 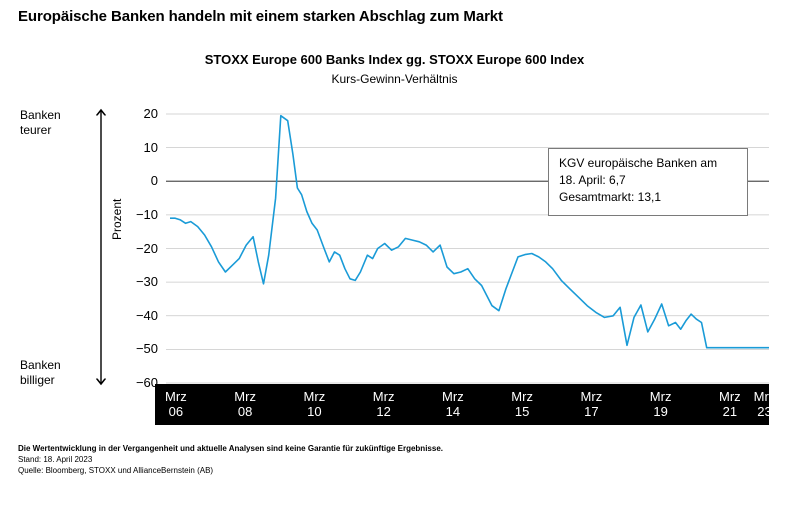 I want to click on x-tick-year: 21, so click(x=730, y=411).